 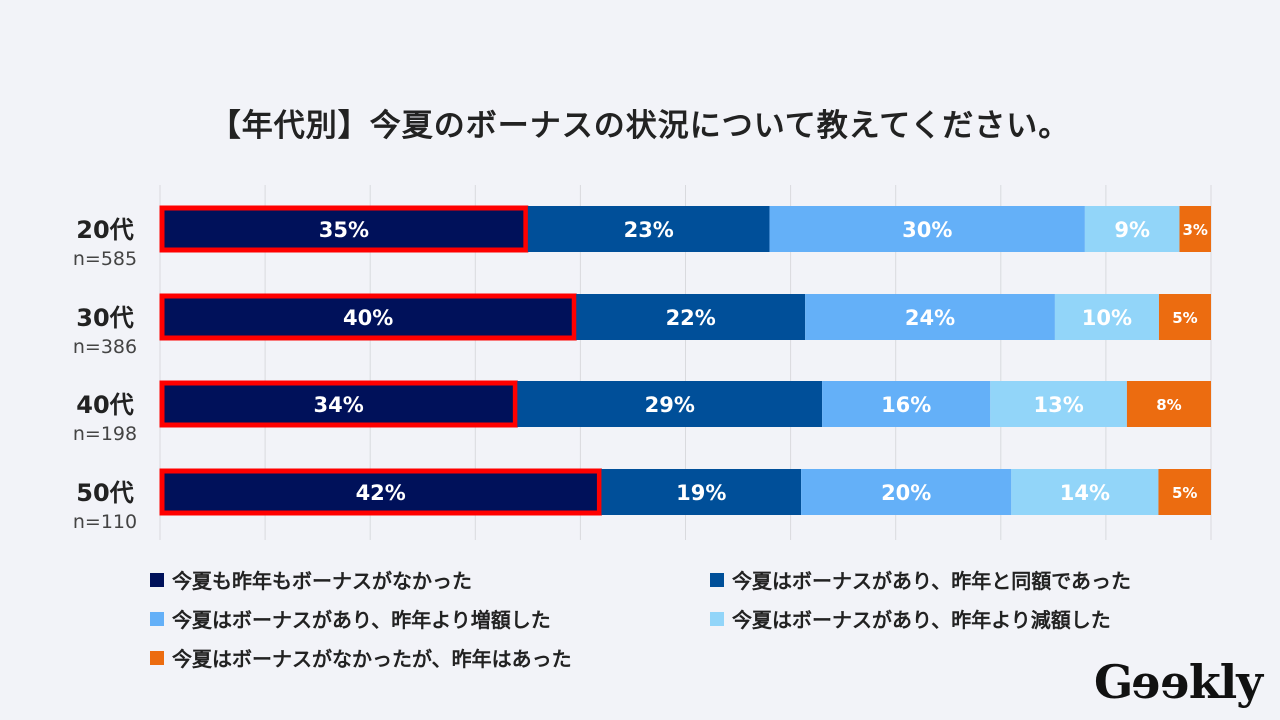 What do you see at coordinates (931, 581) in the screenshot?
I see `legend-label: 今夏はボーナスがあり、昨年と同額であった` at bounding box center [931, 581].